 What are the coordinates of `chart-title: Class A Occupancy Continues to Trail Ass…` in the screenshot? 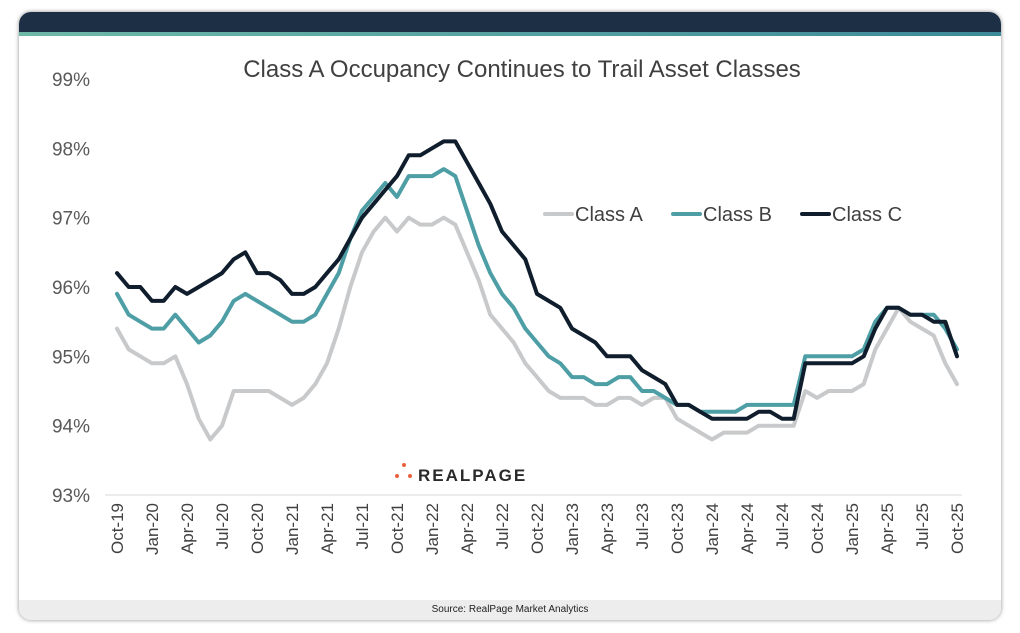 It's located at (522, 69).